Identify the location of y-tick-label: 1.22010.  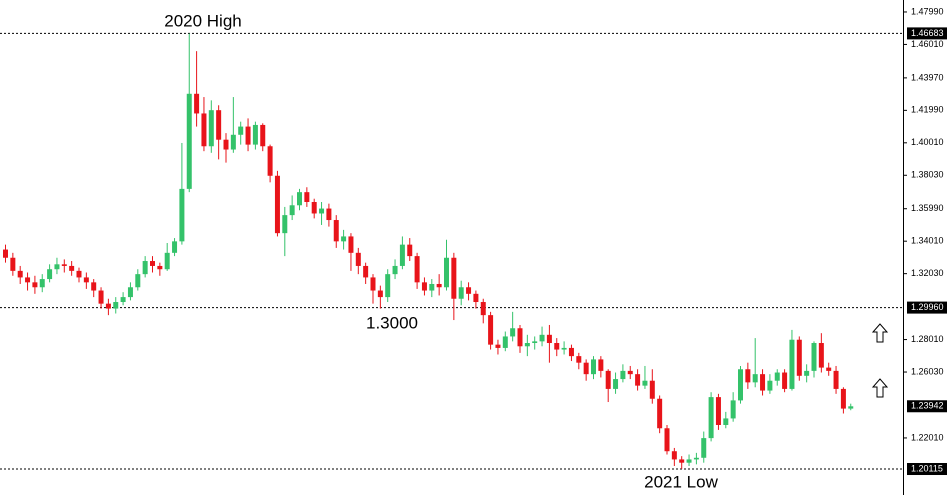
(927, 437).